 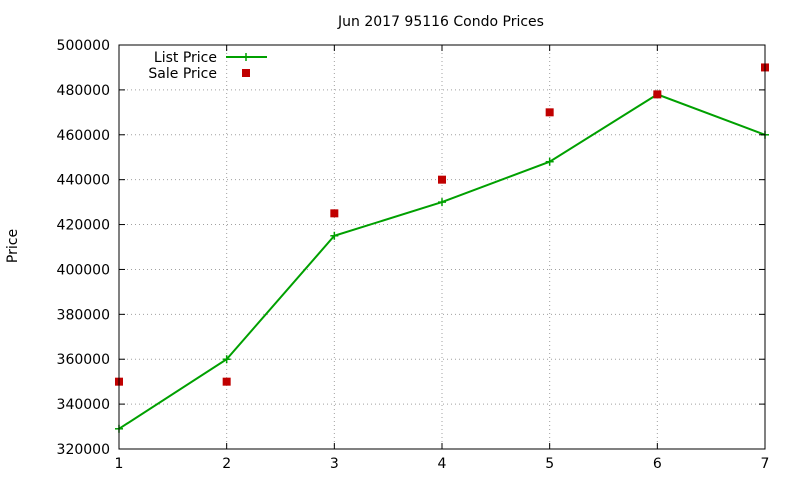 I want to click on y-tick-label: 400000, so click(x=83, y=270).